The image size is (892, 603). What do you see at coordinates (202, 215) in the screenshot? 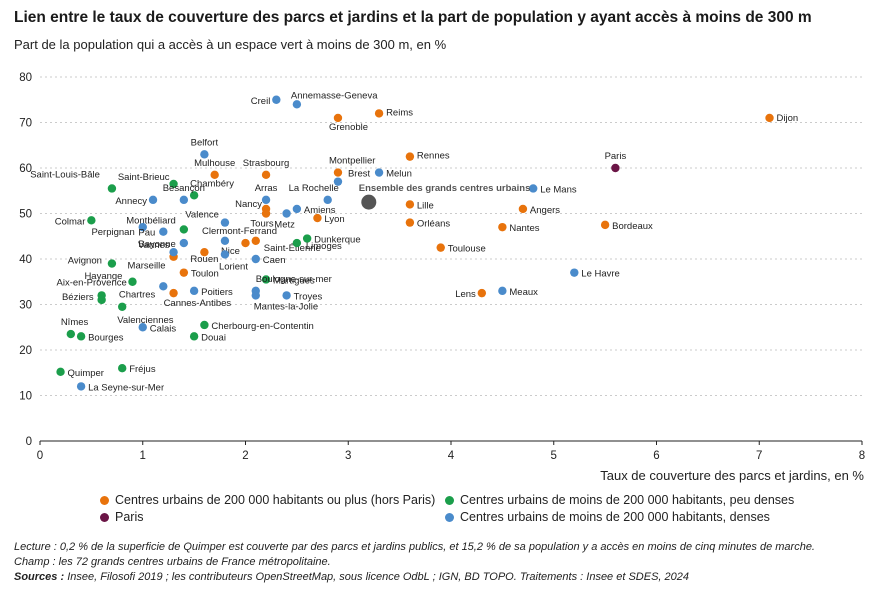
I see `point-label: Valence` at bounding box center [202, 215].